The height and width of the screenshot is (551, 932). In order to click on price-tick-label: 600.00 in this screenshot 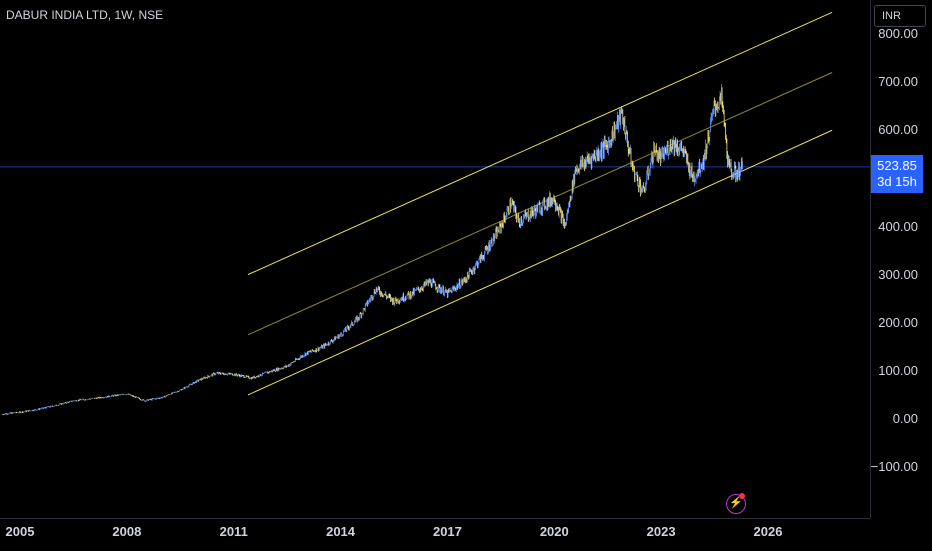, I will do `click(898, 130)`.